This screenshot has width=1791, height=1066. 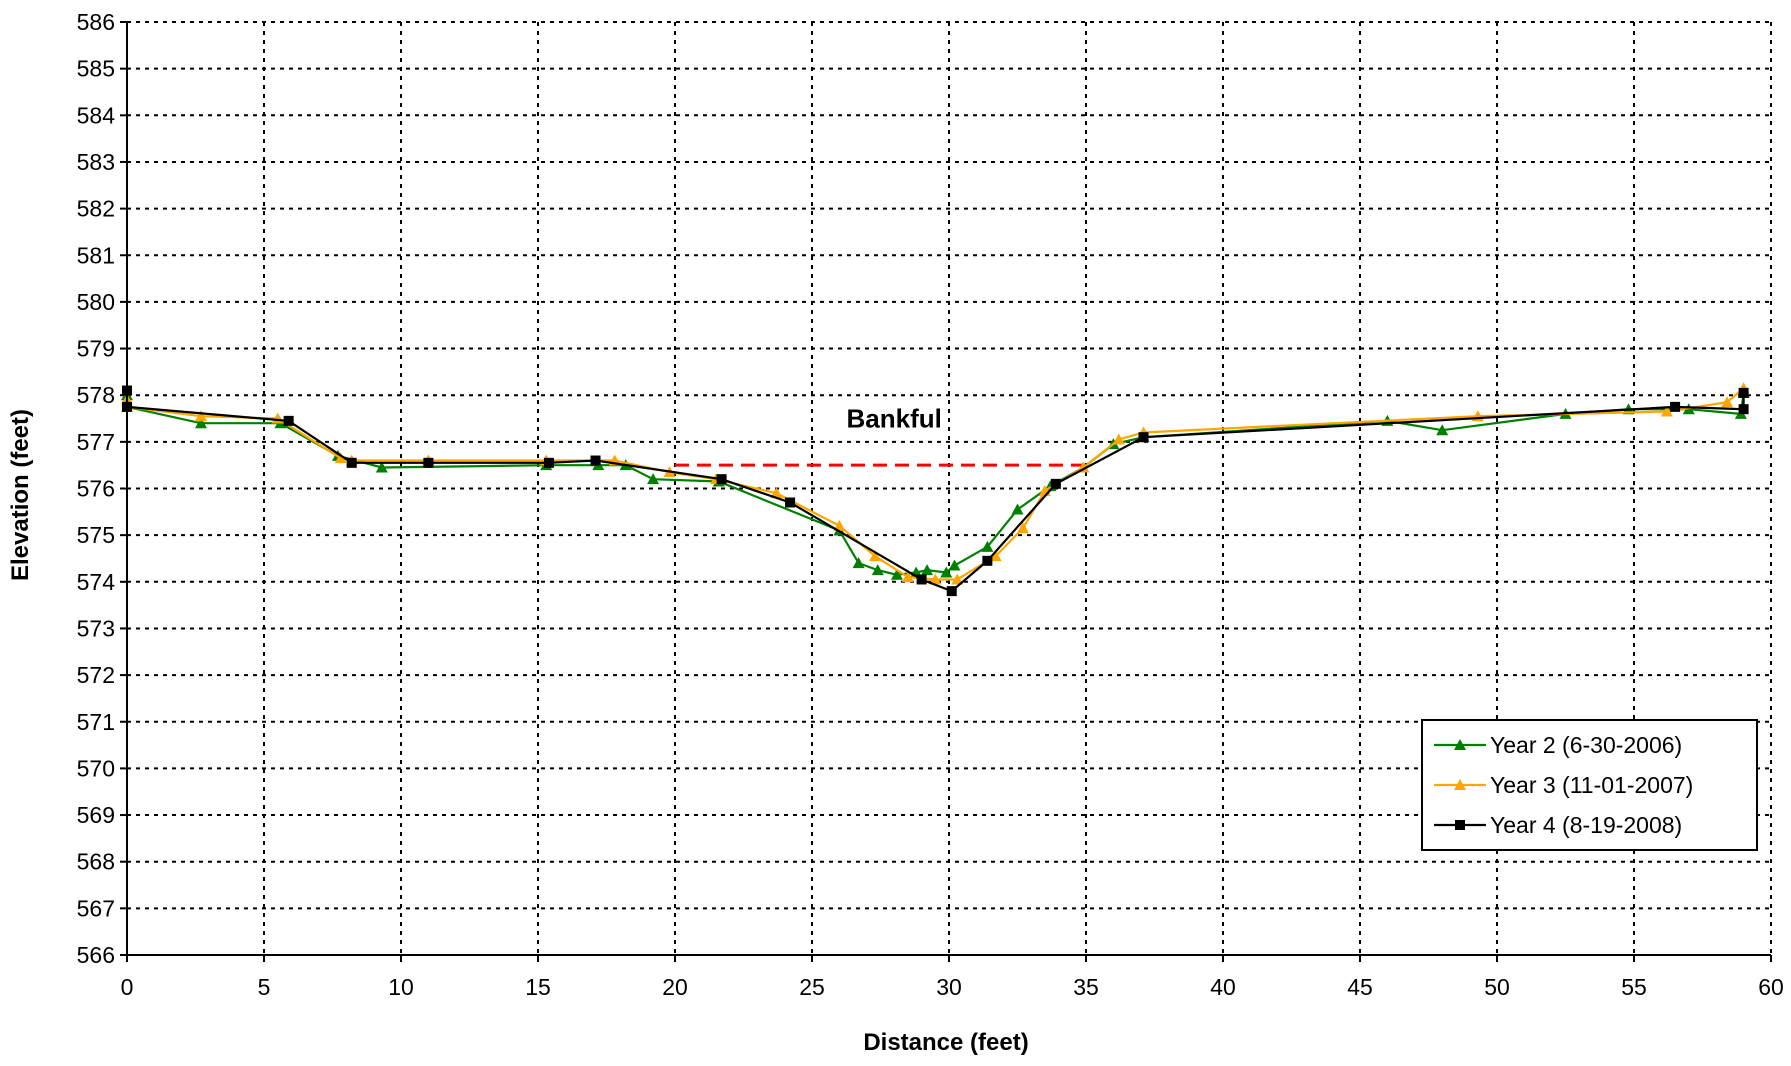 What do you see at coordinates (127, 987) in the screenshot?
I see `x-tick-label: 0` at bounding box center [127, 987].